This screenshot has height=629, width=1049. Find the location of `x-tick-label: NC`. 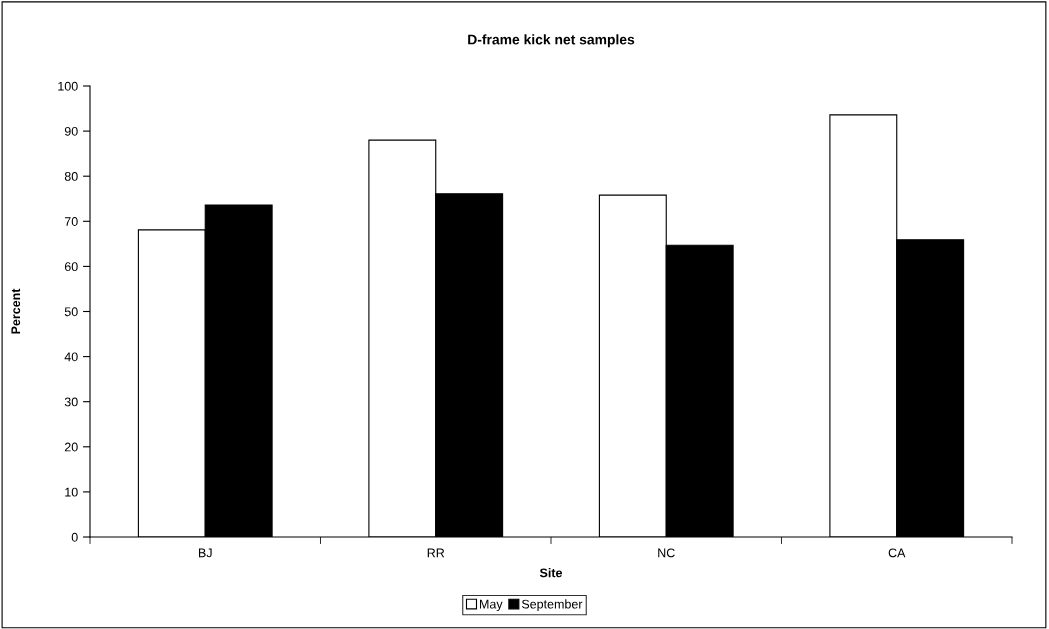

x-tick-label: NC is located at coordinates (666, 553).